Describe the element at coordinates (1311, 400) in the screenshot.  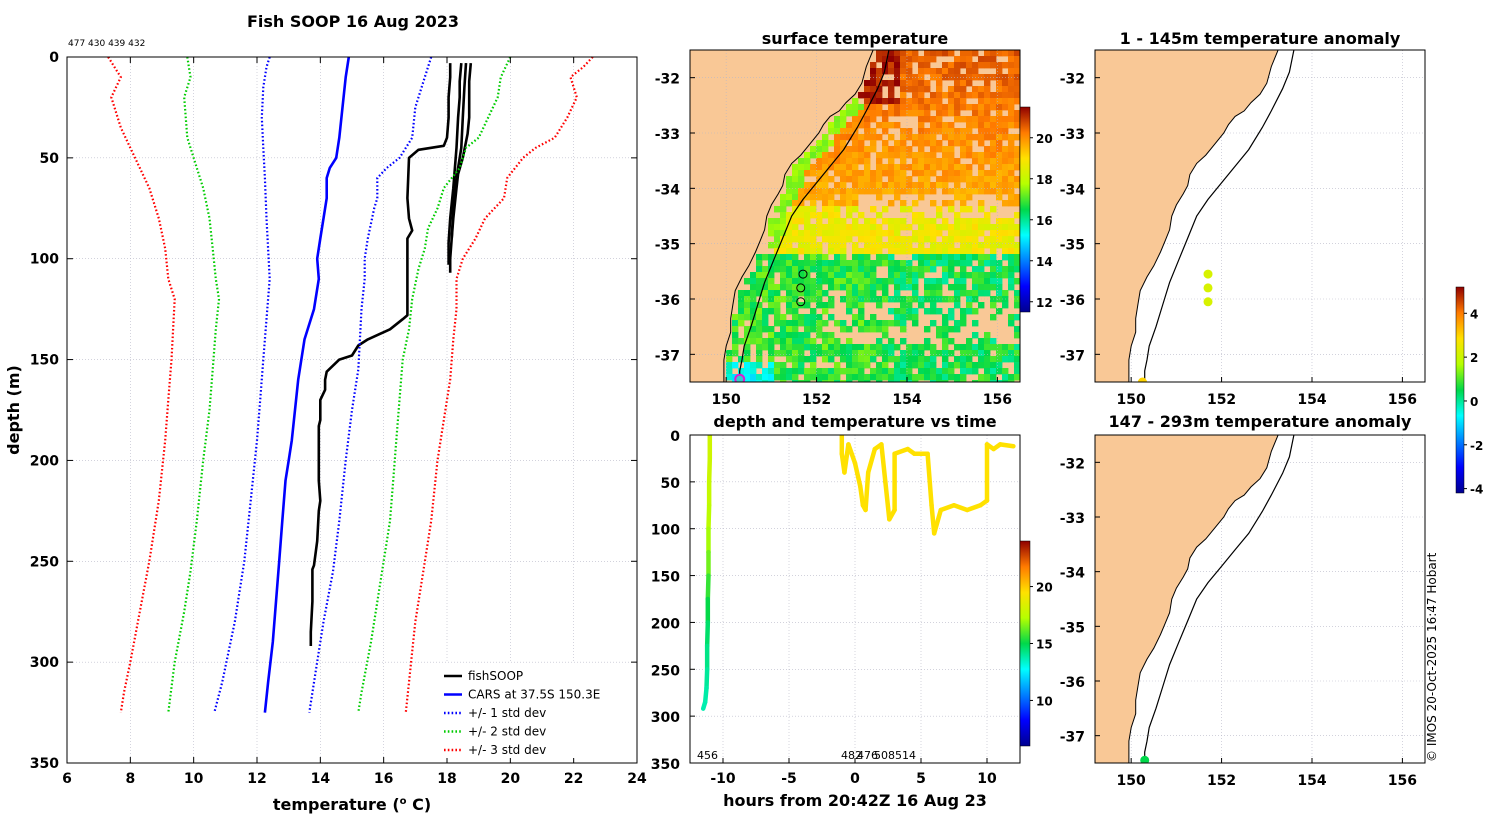
I see `a1-x-tick-label: 154` at that location.